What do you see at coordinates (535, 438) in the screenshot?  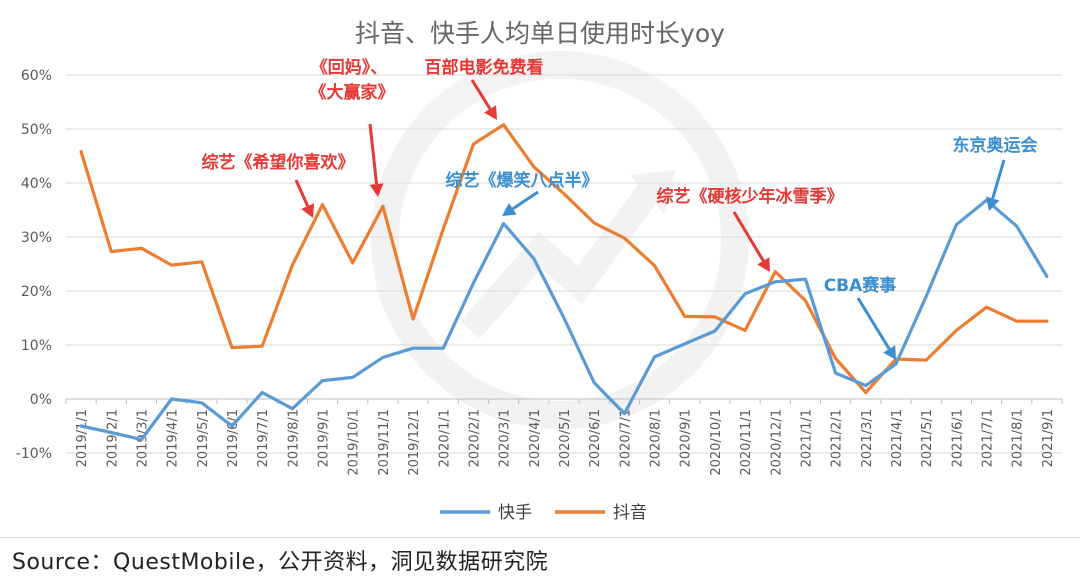 I see `x-tick-label: 2020/4/1` at bounding box center [535, 438].